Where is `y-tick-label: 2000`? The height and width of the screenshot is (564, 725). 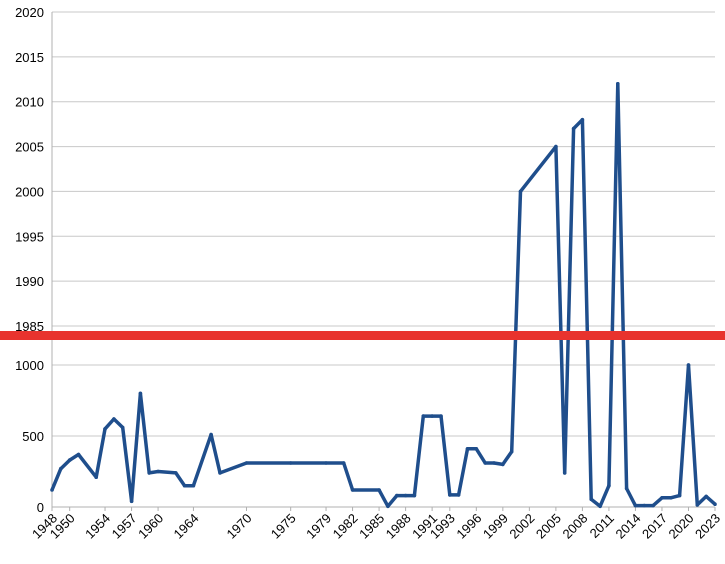
y-tick-label: 2000 is located at coordinates (29, 191).